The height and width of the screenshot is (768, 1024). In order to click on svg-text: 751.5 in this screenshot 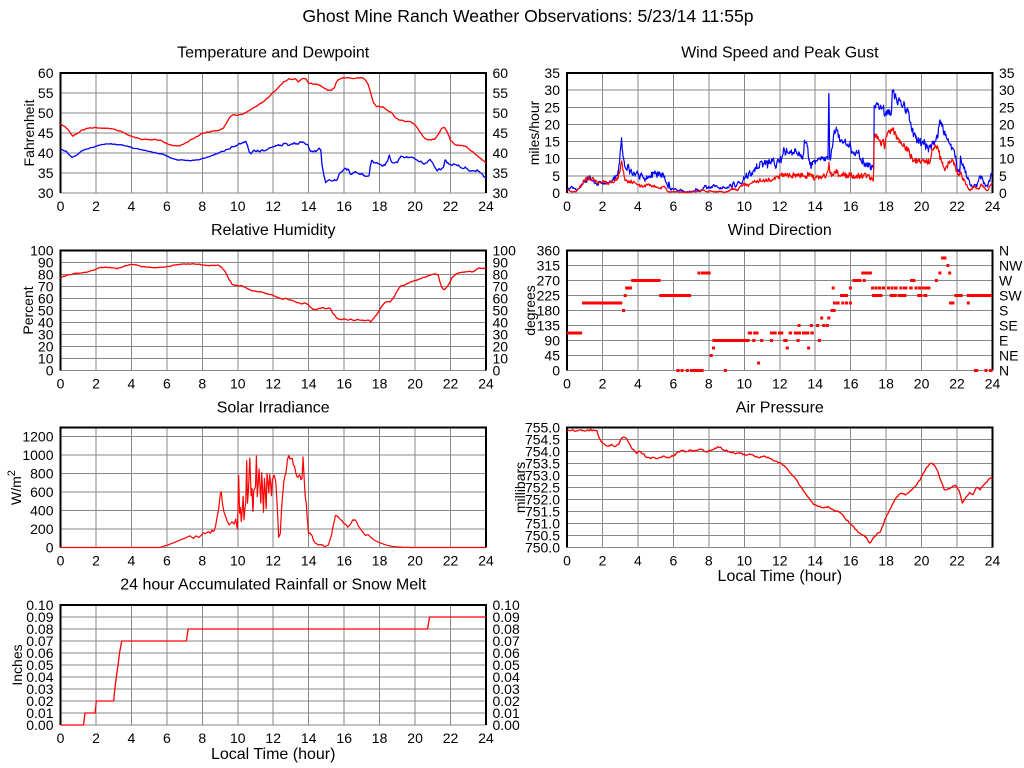, I will do `click(542, 512)`.